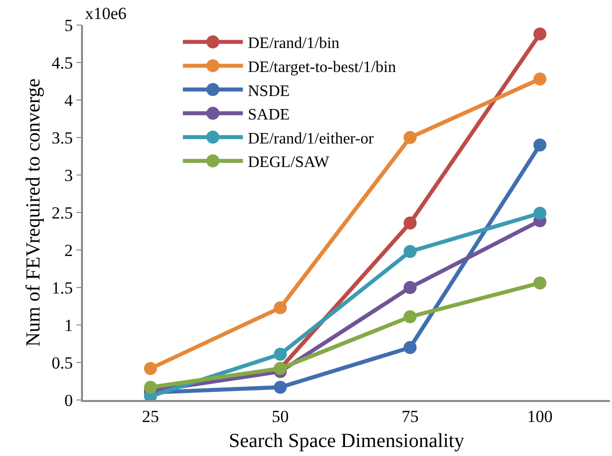  I want to click on y-tick-label: 2.5, so click(62, 212).